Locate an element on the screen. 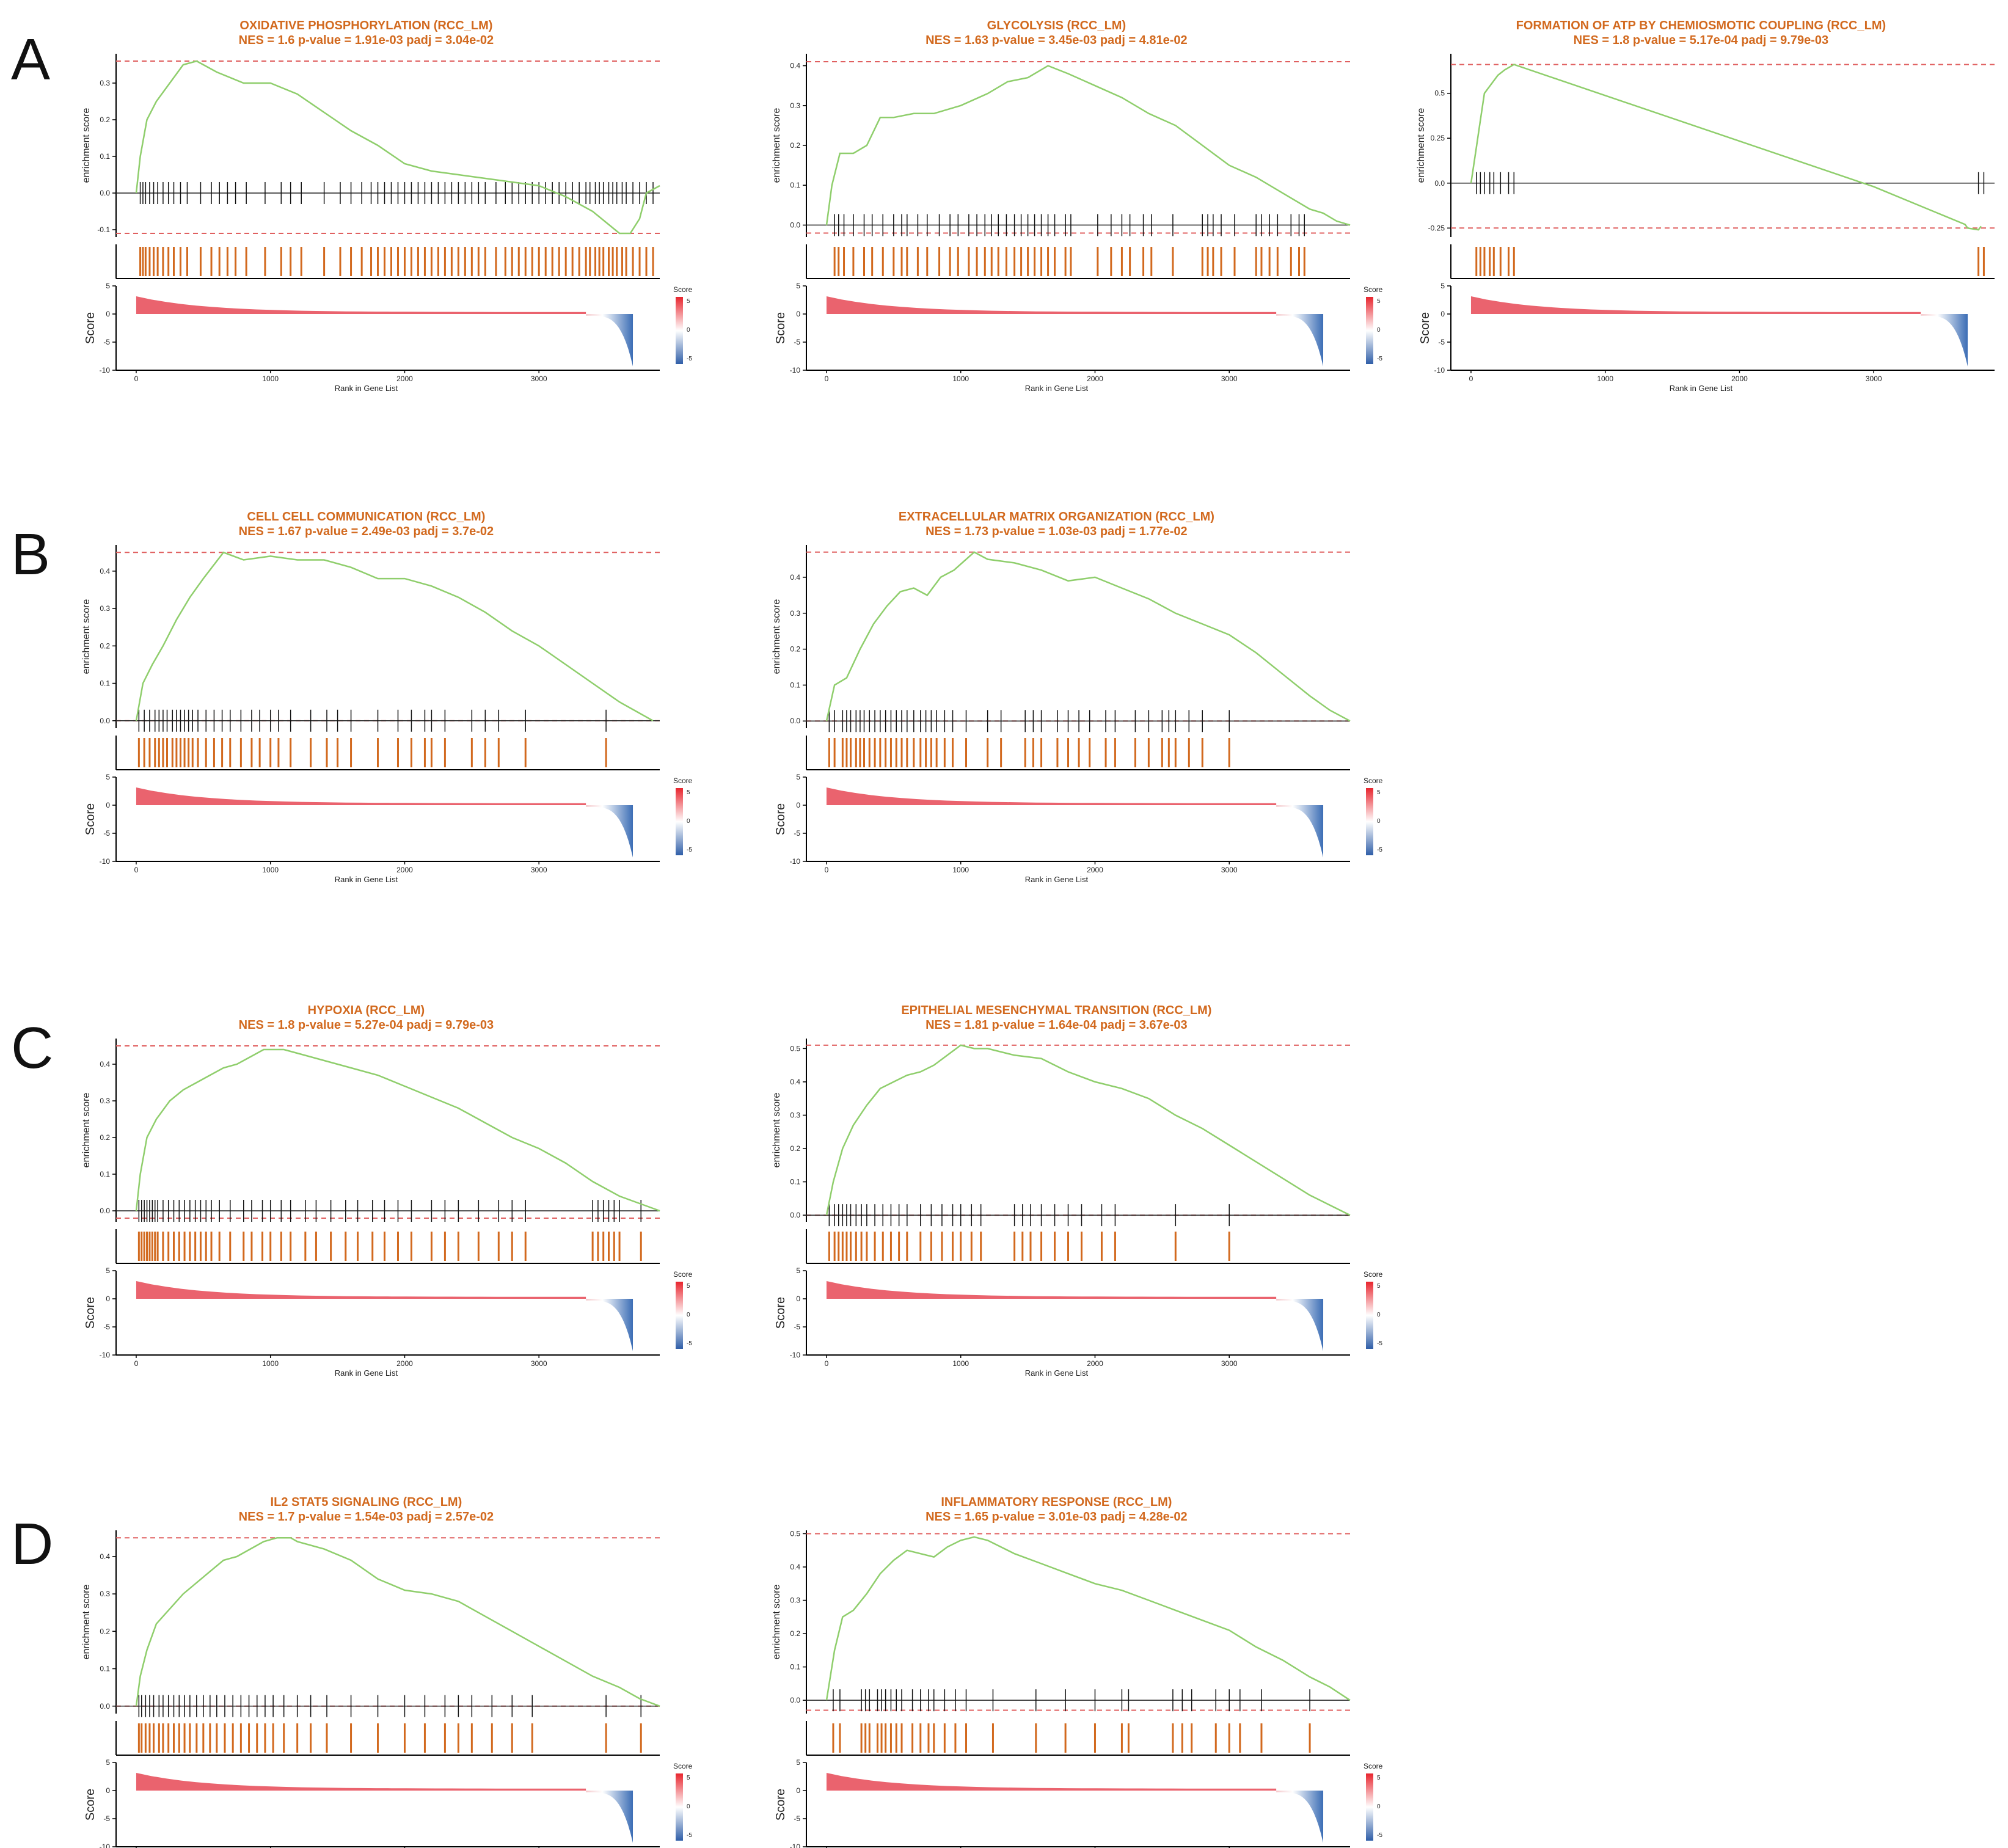  es-tick-label: -0.25 is located at coordinates (1436, 228).